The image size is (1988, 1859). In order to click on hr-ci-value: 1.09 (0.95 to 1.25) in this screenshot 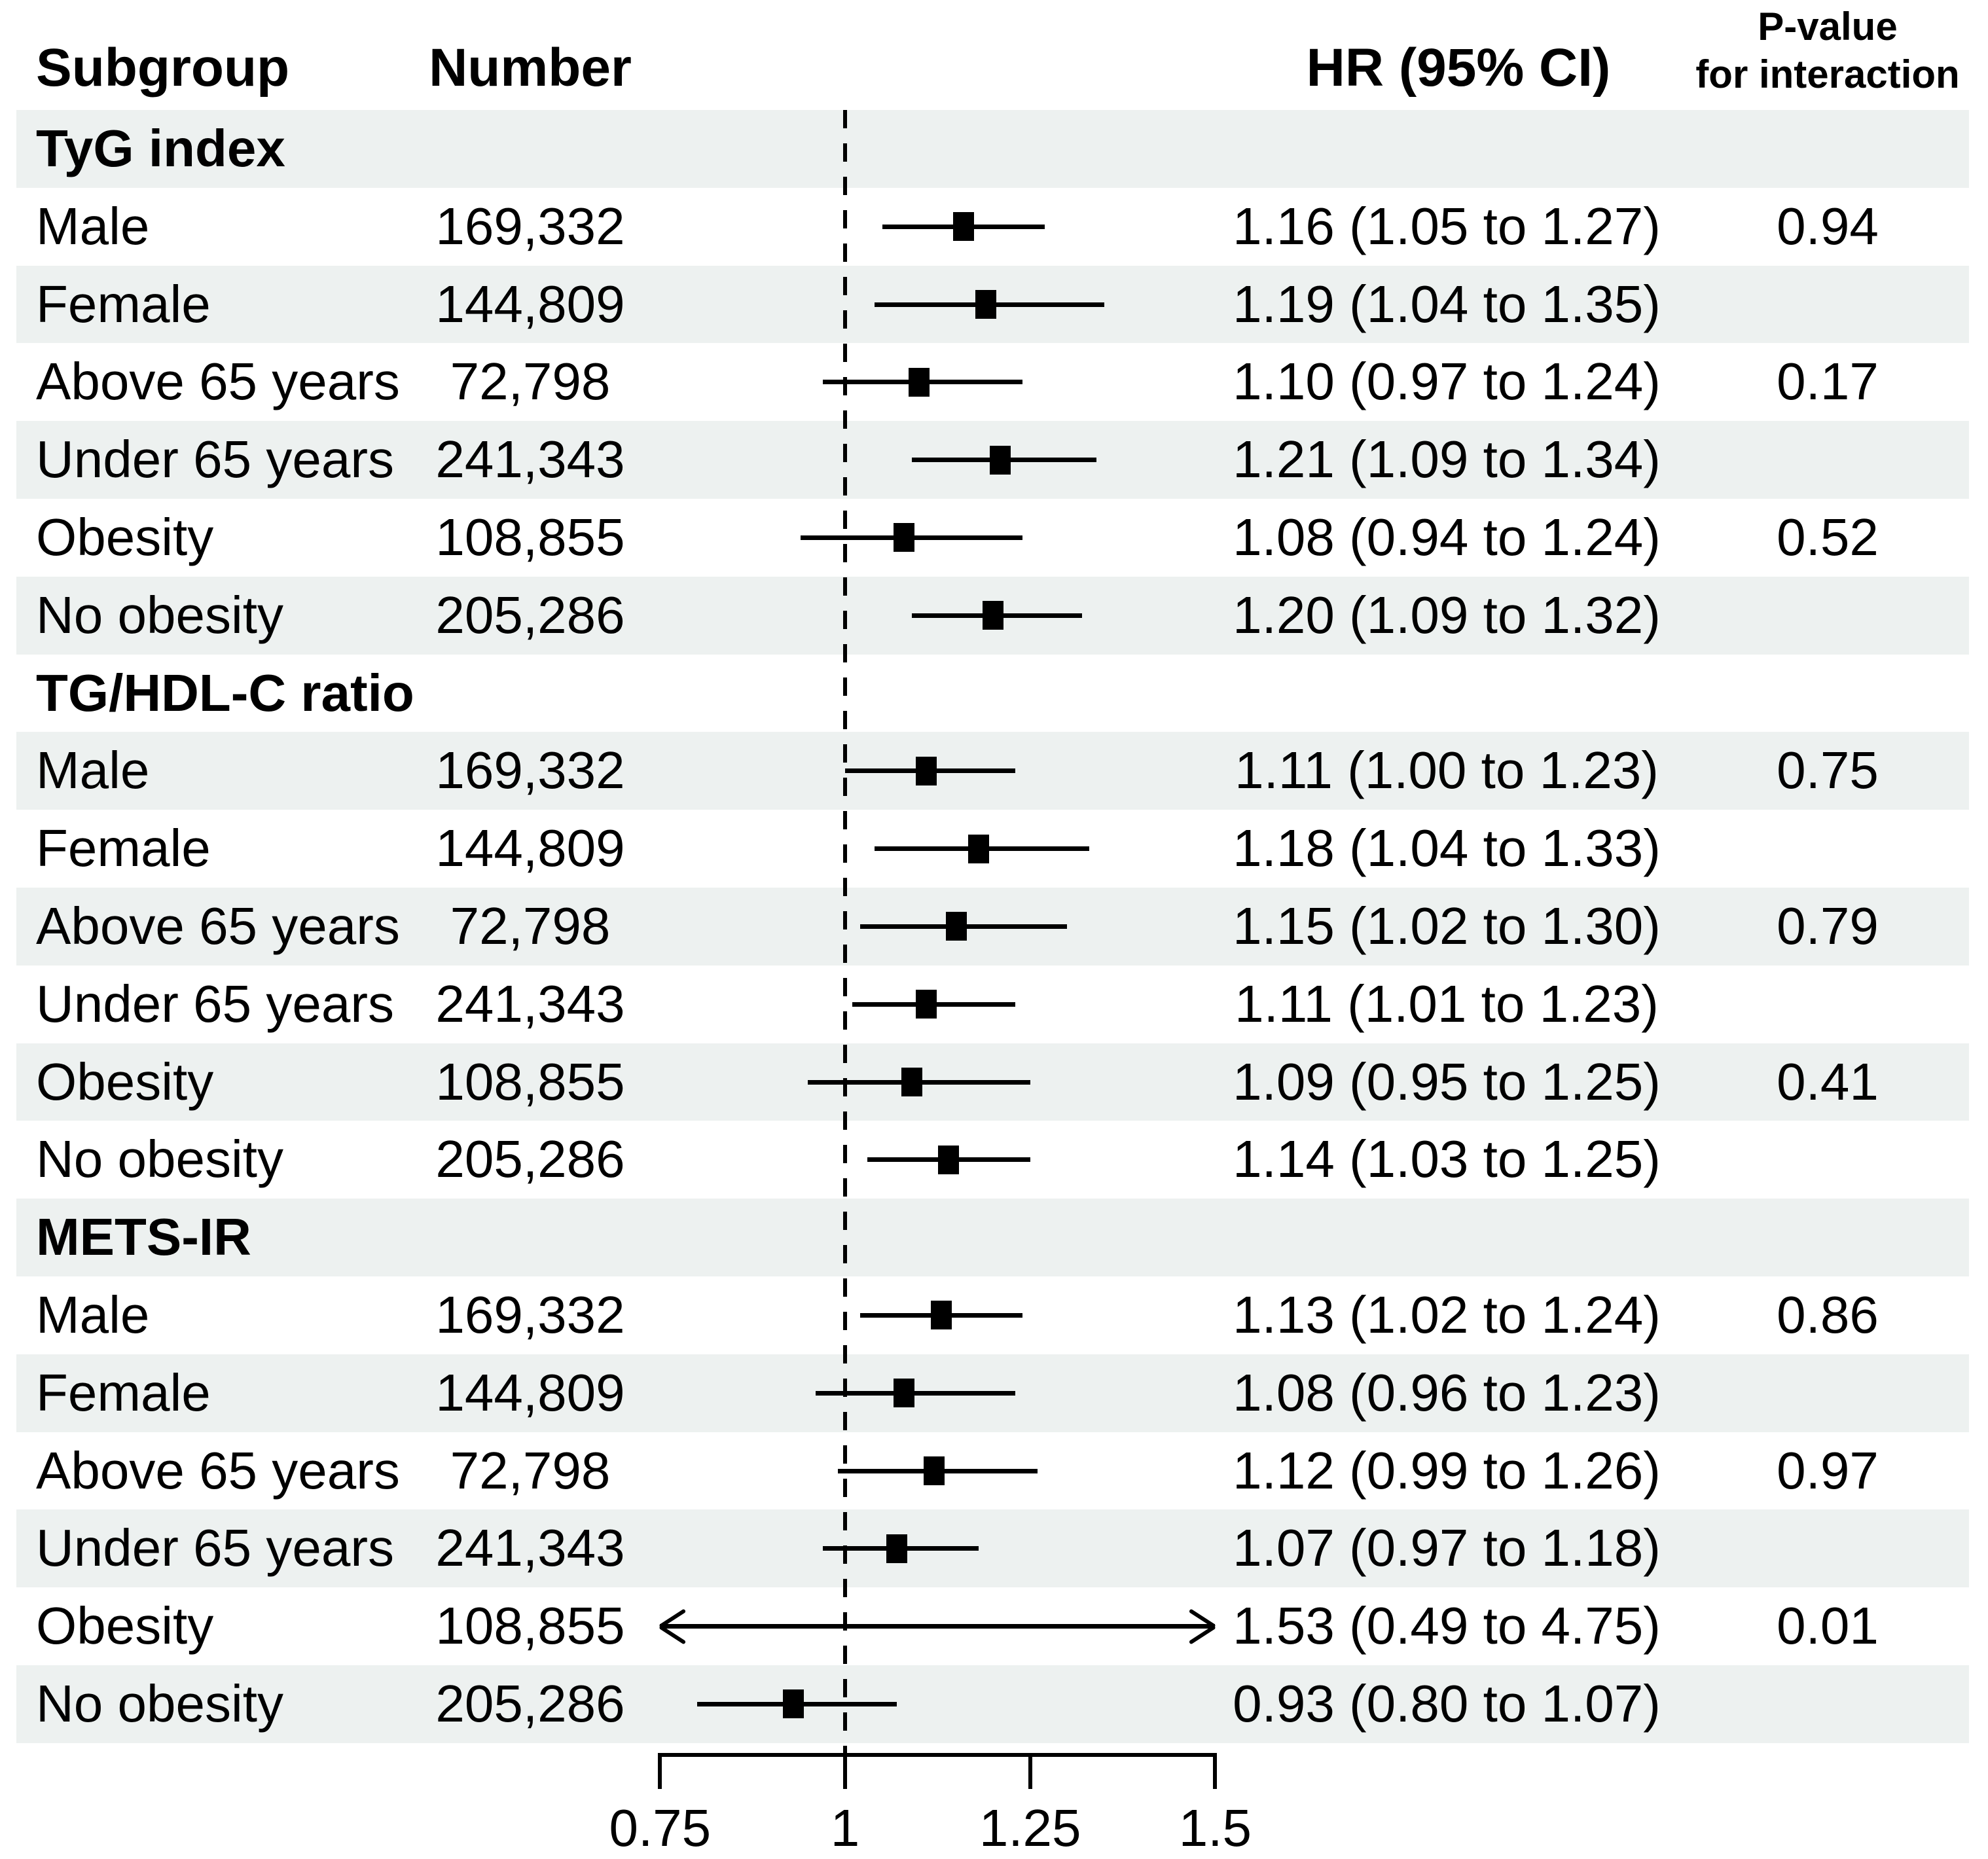, I will do `click(1447, 1081)`.